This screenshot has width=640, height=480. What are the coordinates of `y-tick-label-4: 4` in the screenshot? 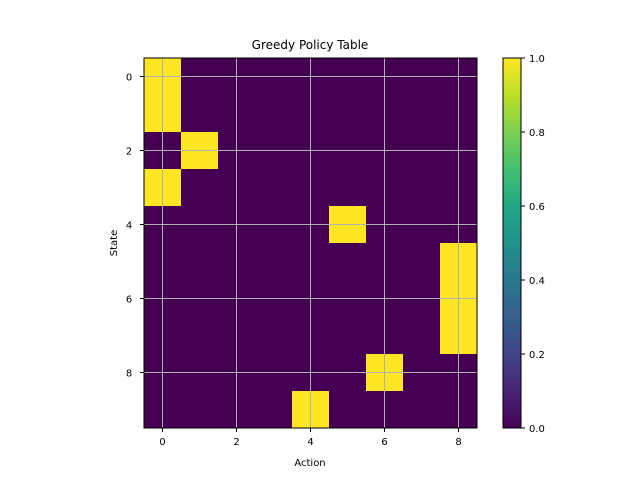 It's located at (129, 226).